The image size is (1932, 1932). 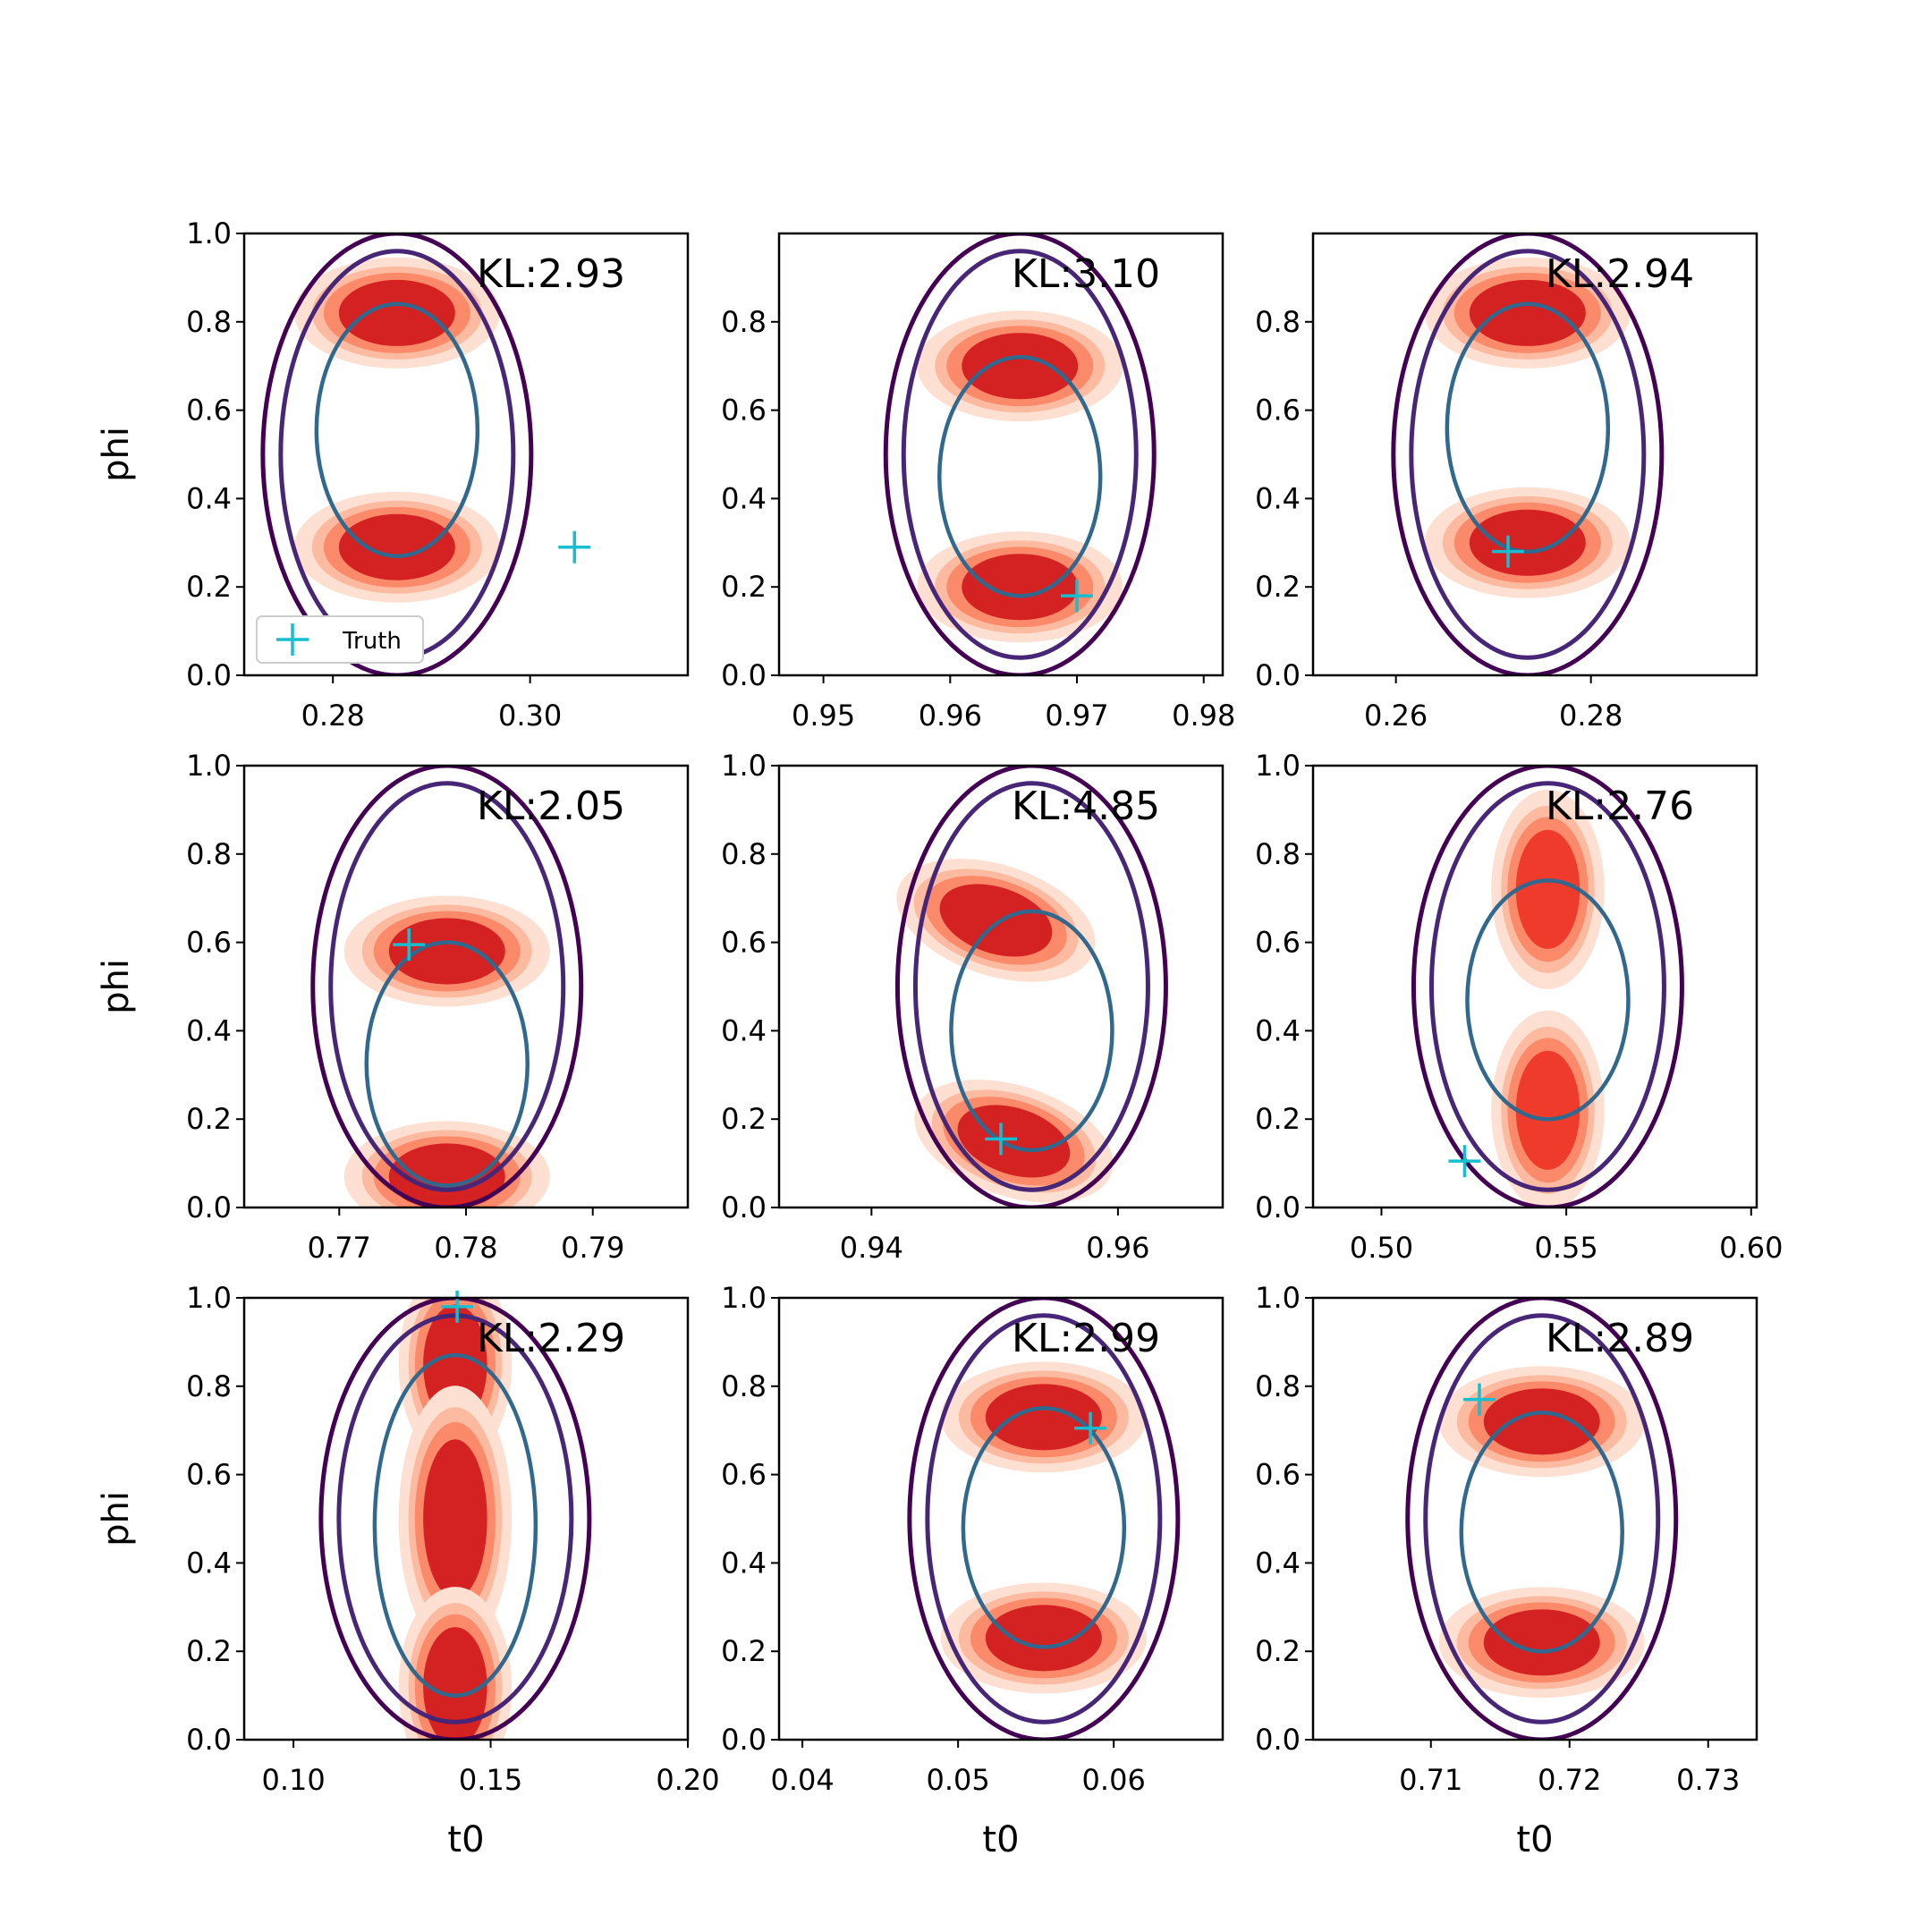 What do you see at coordinates (340, 639) in the screenshot?
I see `legend: Truth` at bounding box center [340, 639].